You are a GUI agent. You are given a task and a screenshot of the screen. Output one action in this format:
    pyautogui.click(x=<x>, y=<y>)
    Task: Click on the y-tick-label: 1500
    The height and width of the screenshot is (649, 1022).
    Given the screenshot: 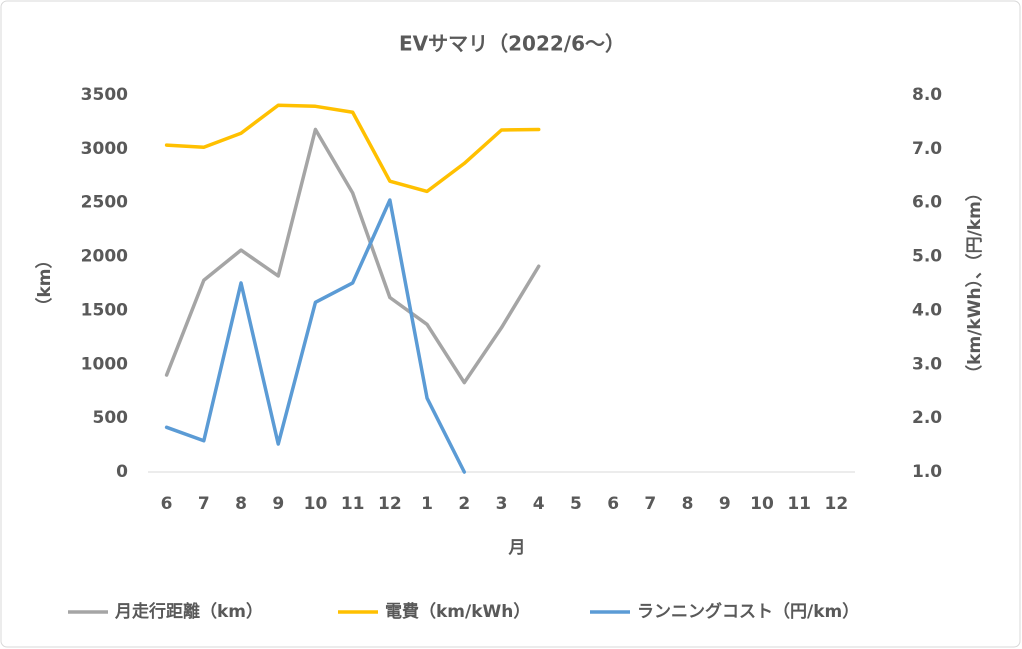 What is the action you would take?
    pyautogui.click(x=104, y=310)
    